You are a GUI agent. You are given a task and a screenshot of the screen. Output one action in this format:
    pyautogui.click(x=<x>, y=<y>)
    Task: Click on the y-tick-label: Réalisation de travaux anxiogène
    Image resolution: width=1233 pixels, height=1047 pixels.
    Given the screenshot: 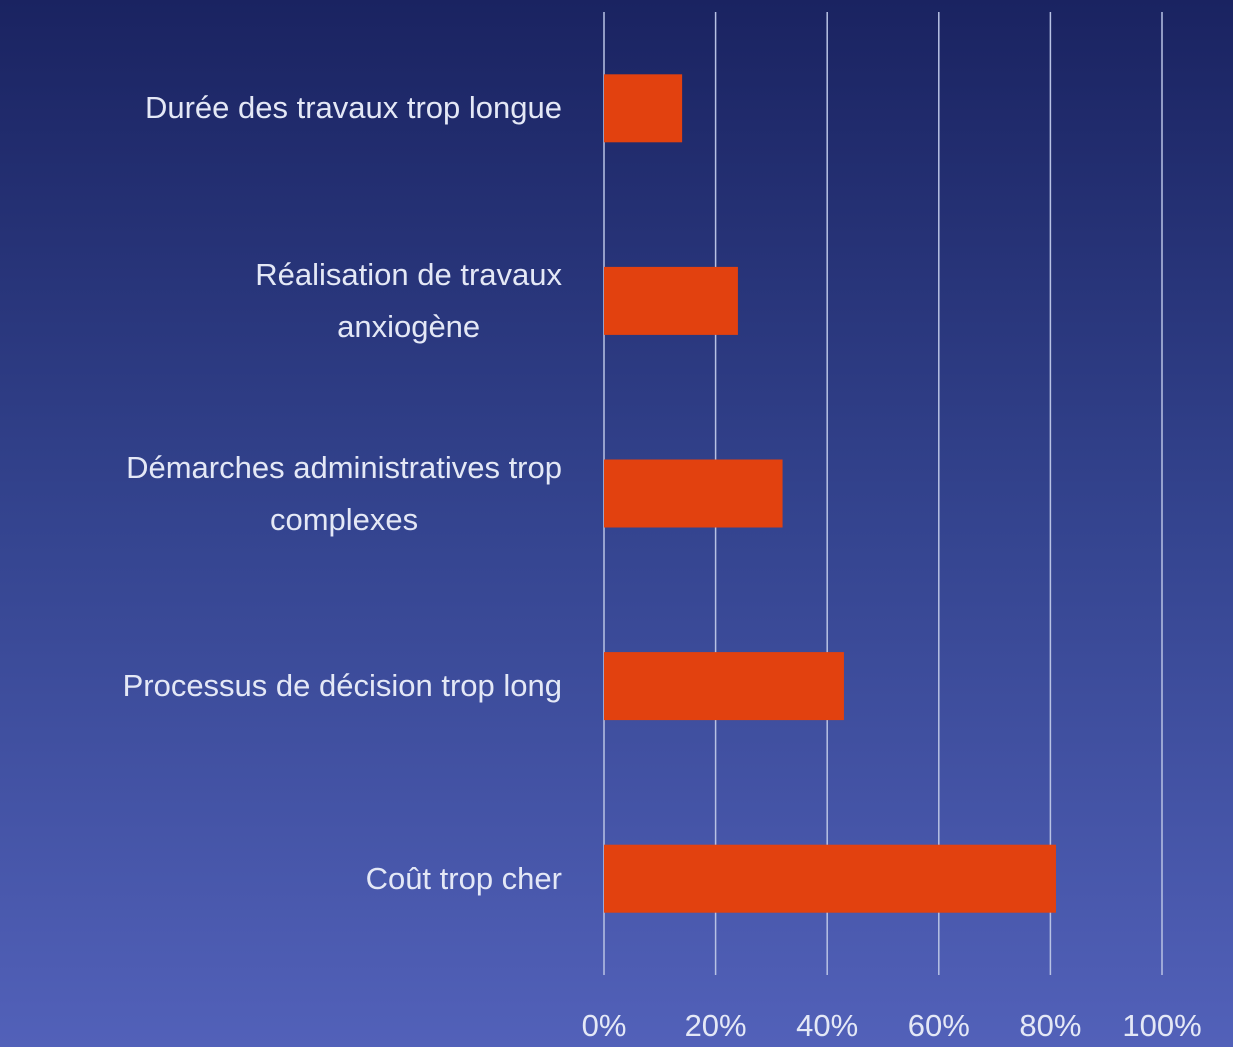 What is the action you would take?
    pyautogui.click(x=408, y=300)
    